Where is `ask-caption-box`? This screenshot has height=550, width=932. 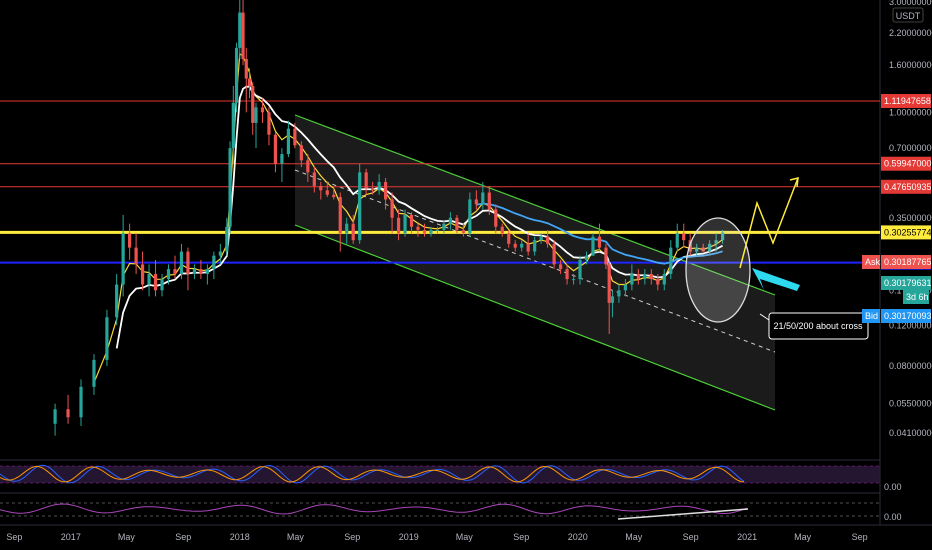
ask-caption-box is located at coordinates (871, 262).